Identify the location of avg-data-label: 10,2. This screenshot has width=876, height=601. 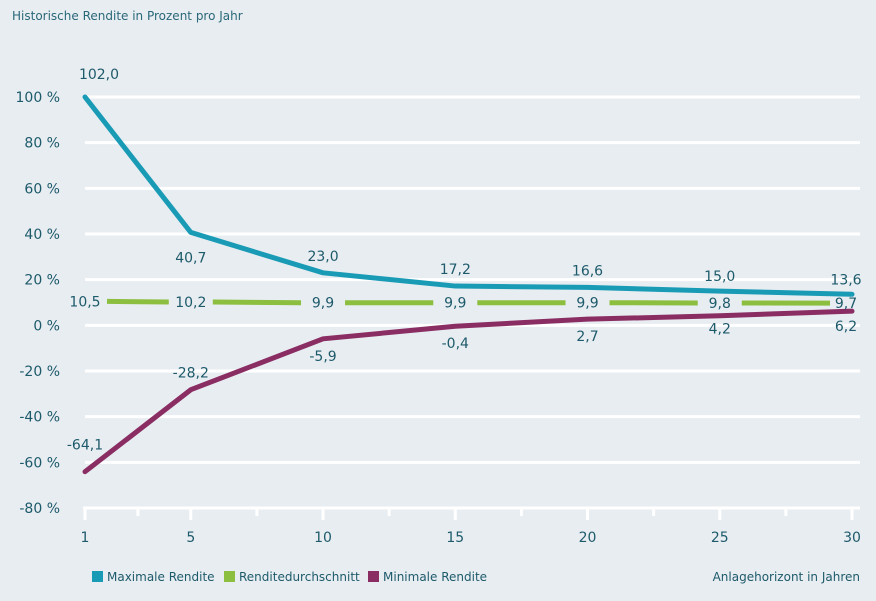
(190, 303).